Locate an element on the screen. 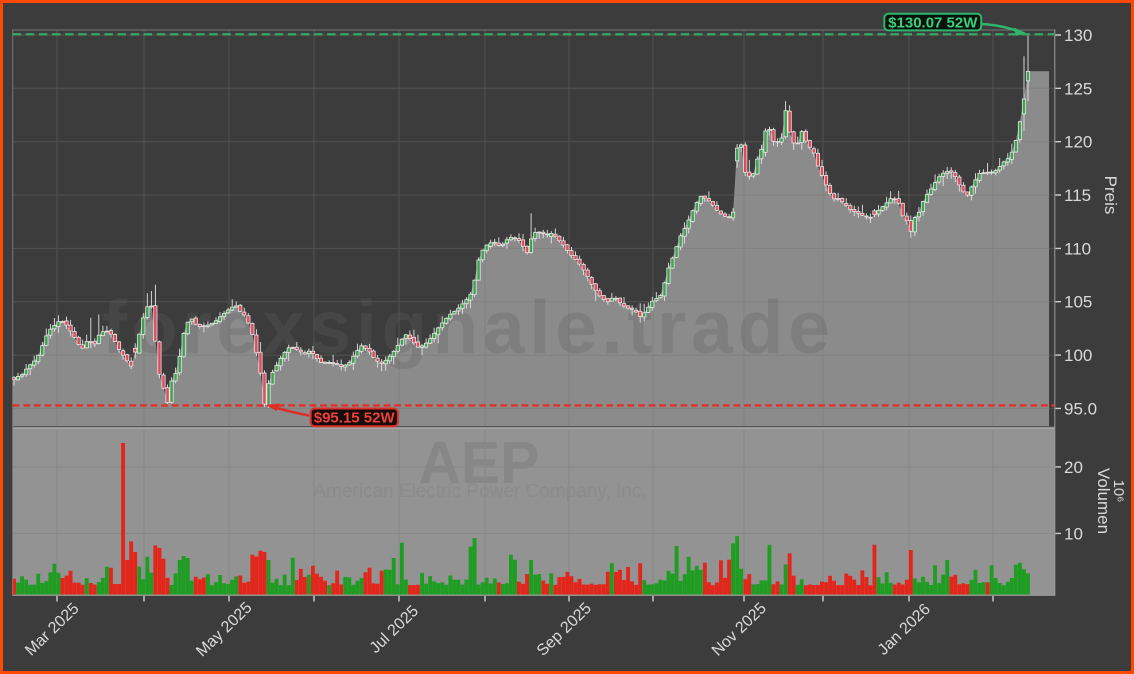 This screenshot has height=674, width=1134. svg-text: 100 is located at coordinates (1078, 355).